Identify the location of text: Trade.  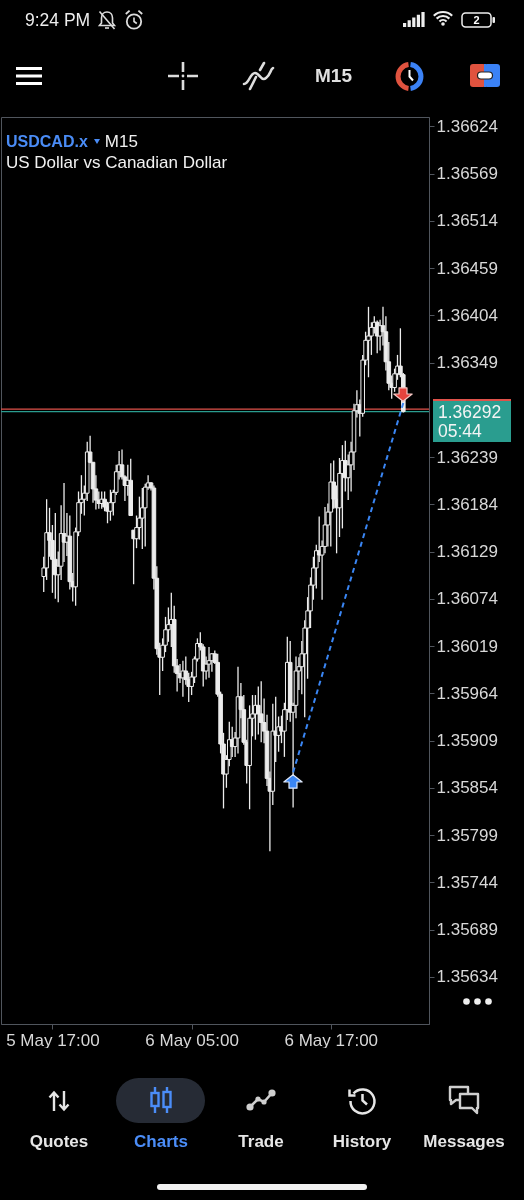
(261, 1142).